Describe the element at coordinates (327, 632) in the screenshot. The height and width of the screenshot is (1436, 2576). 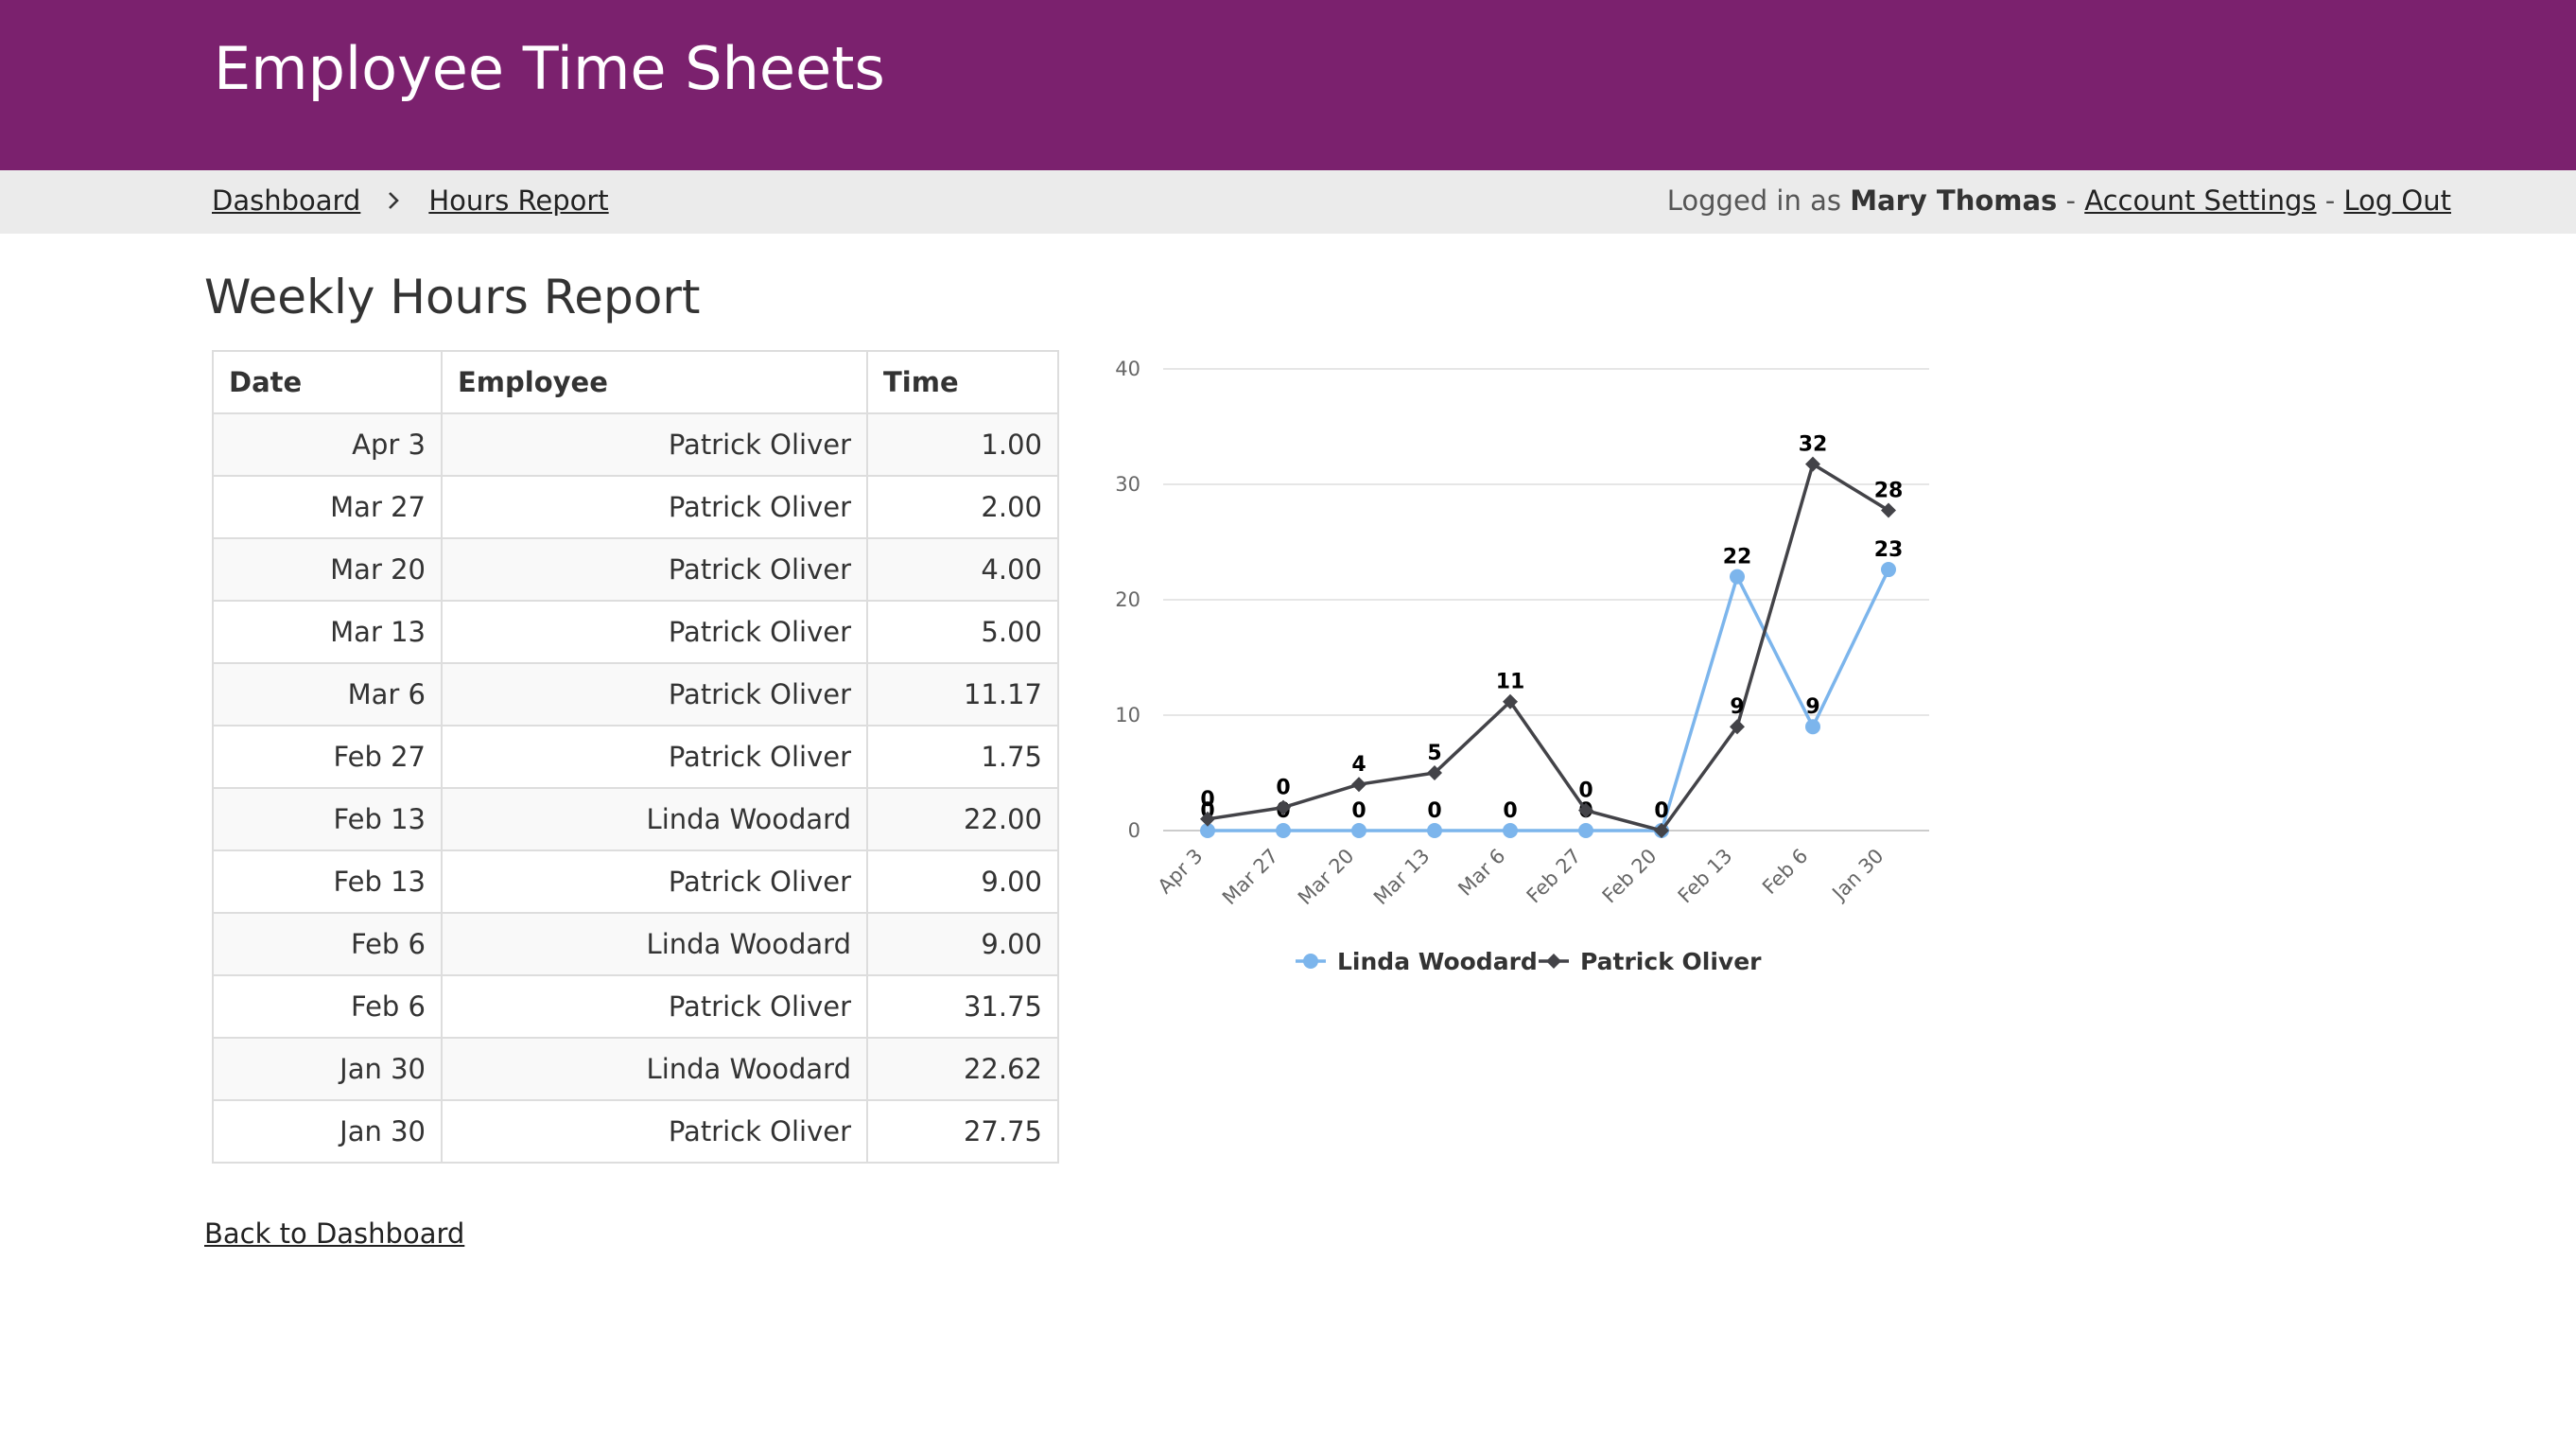
I see `date-cell: Mar 13` at that location.